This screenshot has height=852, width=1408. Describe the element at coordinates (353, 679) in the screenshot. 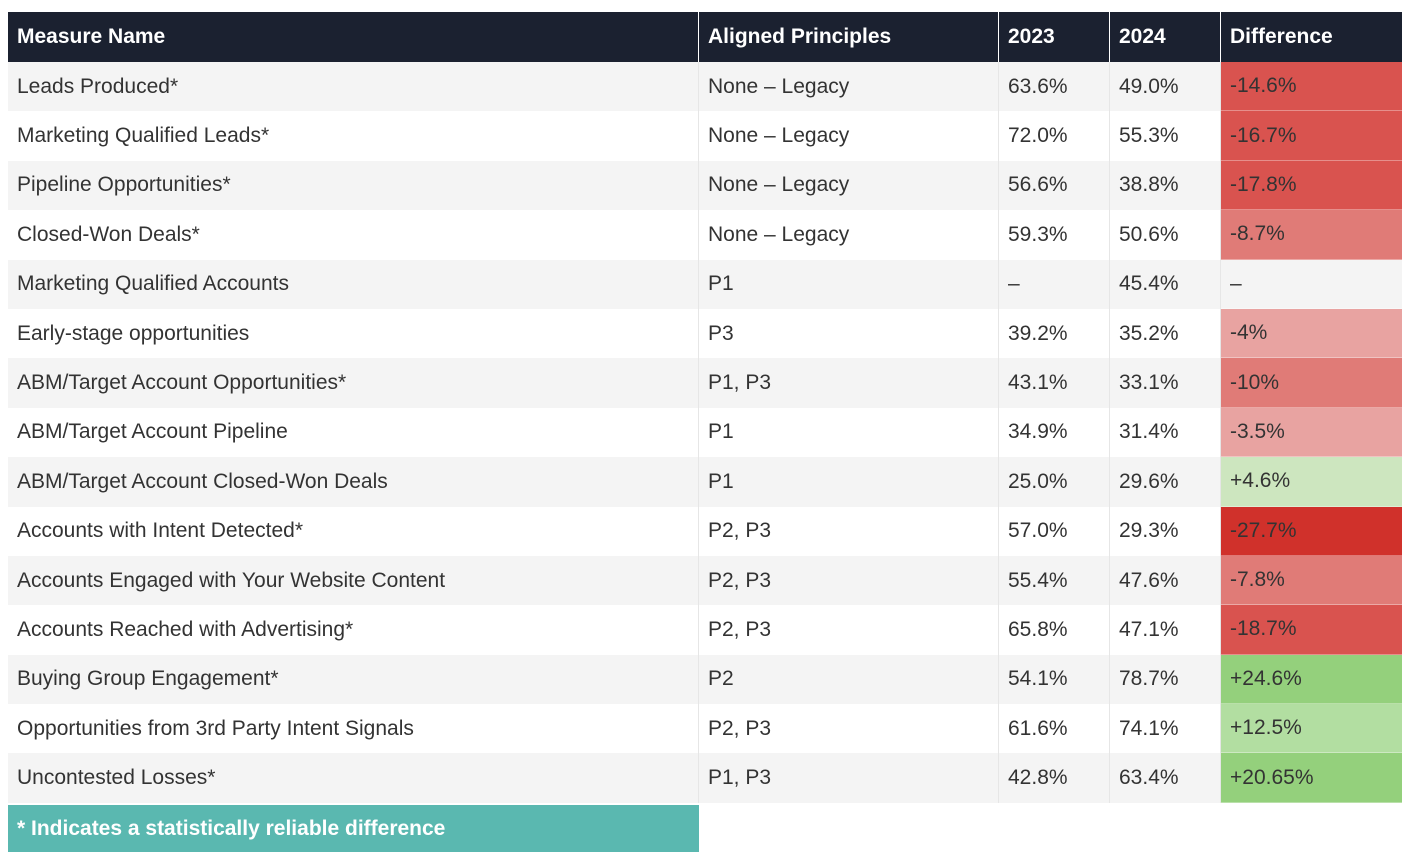

I see `measure-name-cell: Buying Group Engagement*` at that location.